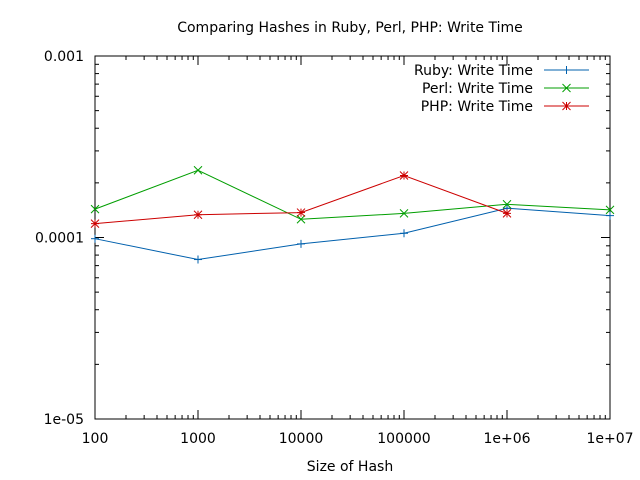 The width and height of the screenshot is (640, 480). Describe the element at coordinates (473, 71) in the screenshot. I see `legend-label: Ruby: Write Time` at that location.